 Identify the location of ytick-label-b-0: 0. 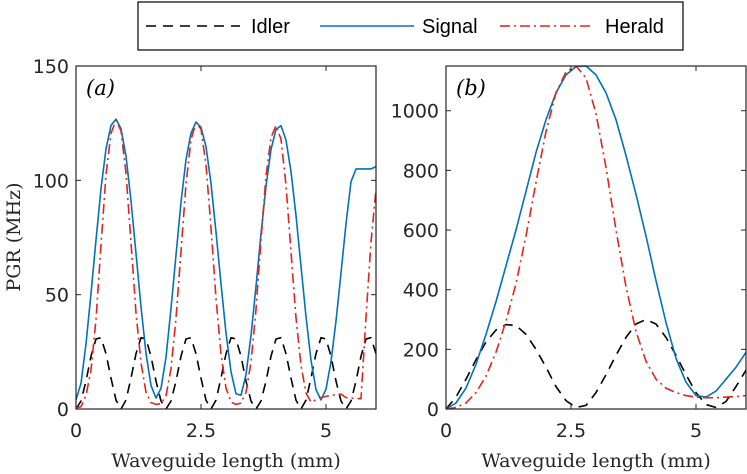
(433, 410).